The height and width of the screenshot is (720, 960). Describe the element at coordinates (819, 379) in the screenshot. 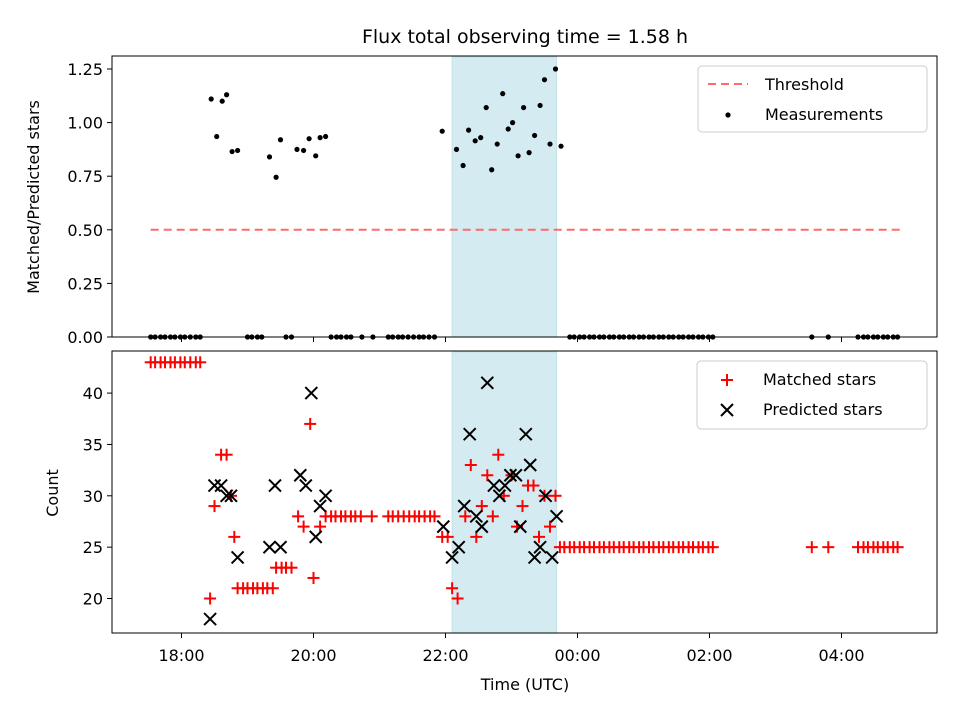

I see `legend-matched-label: Matched stars` at that location.